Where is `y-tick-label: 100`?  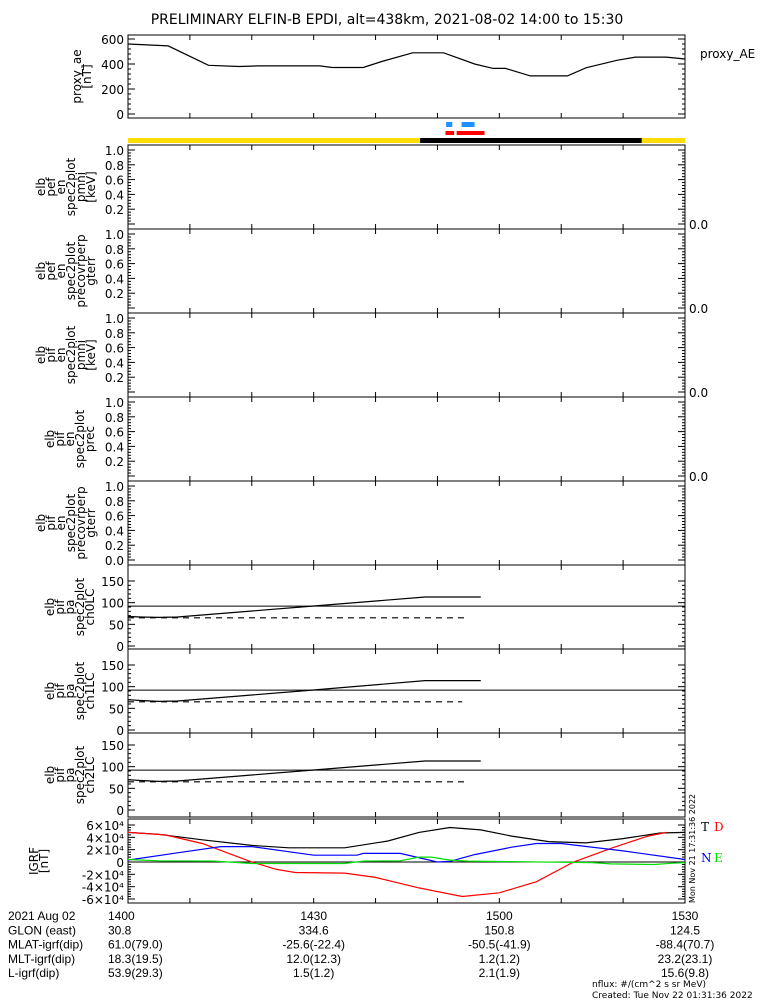 y-tick-label: 100 is located at coordinates (112, 604).